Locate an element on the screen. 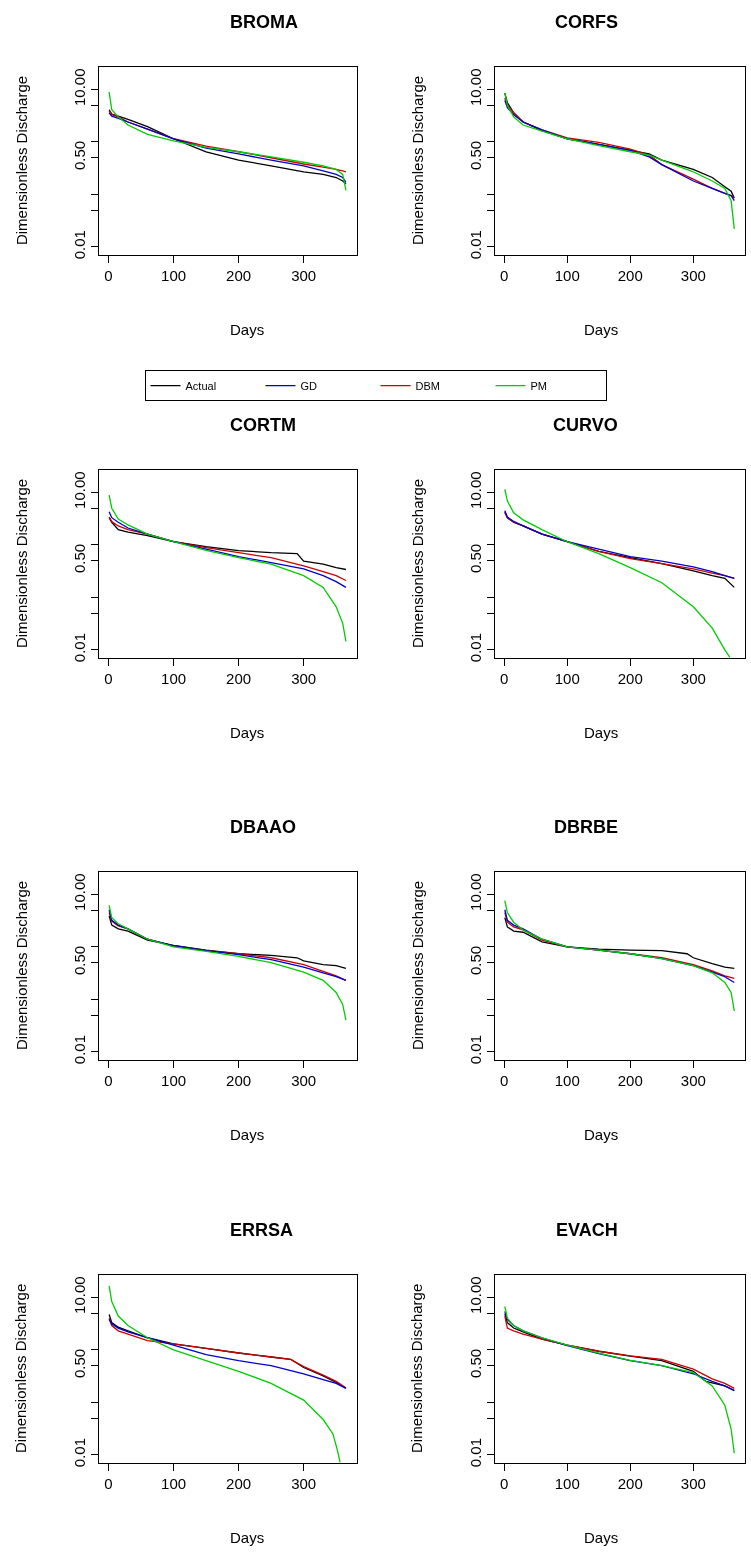  chart-title: DBRBE is located at coordinates (586, 827).